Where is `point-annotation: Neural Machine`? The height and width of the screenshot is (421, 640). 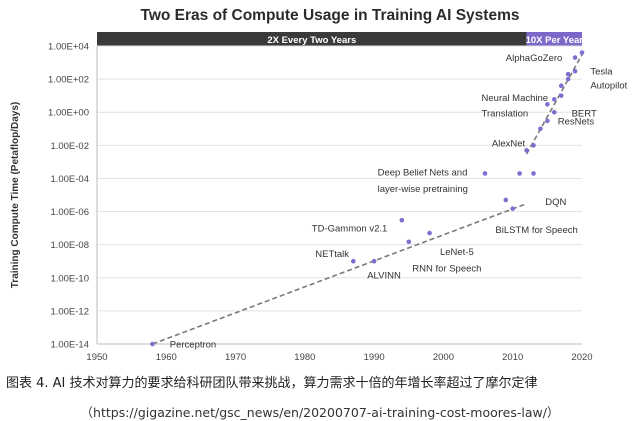 point-annotation: Neural Machine is located at coordinates (515, 98).